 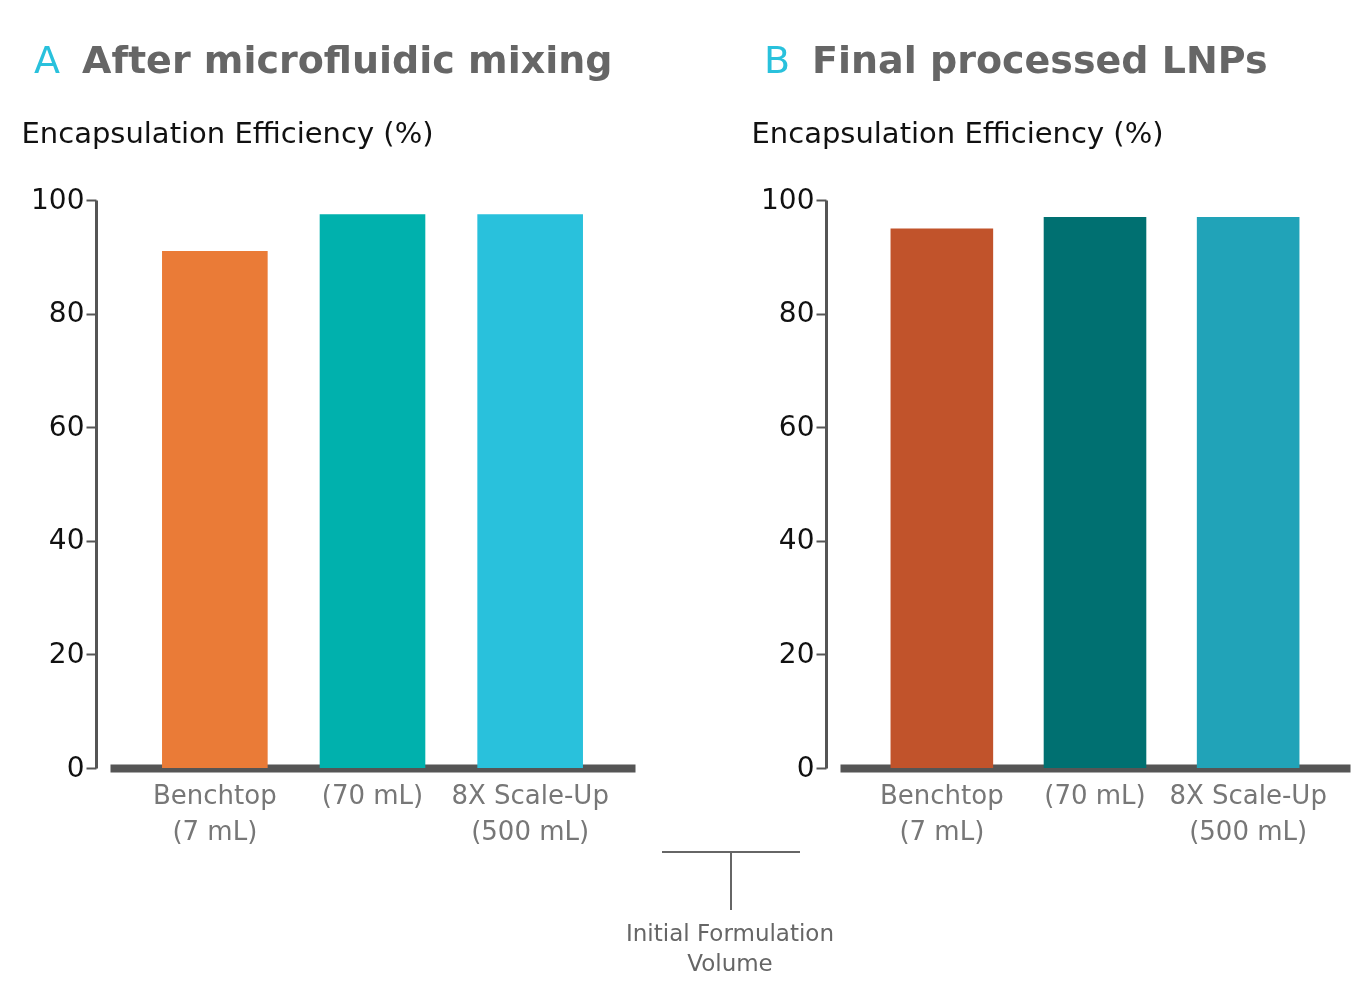 What do you see at coordinates (777, 60) in the screenshot?
I see `text: B` at bounding box center [777, 60].